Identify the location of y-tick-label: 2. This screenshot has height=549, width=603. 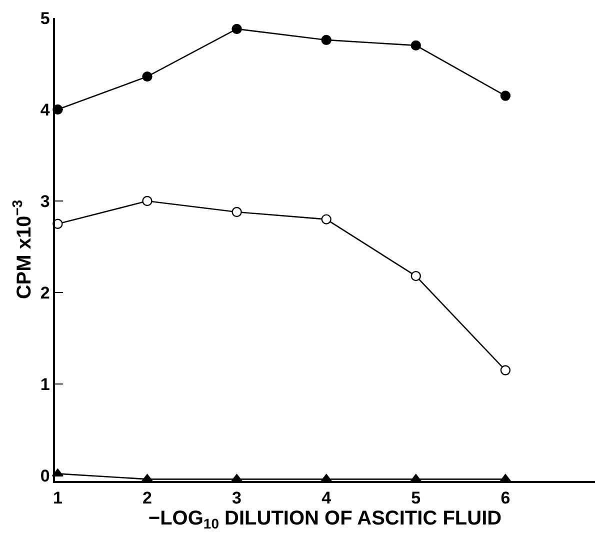
(45, 292).